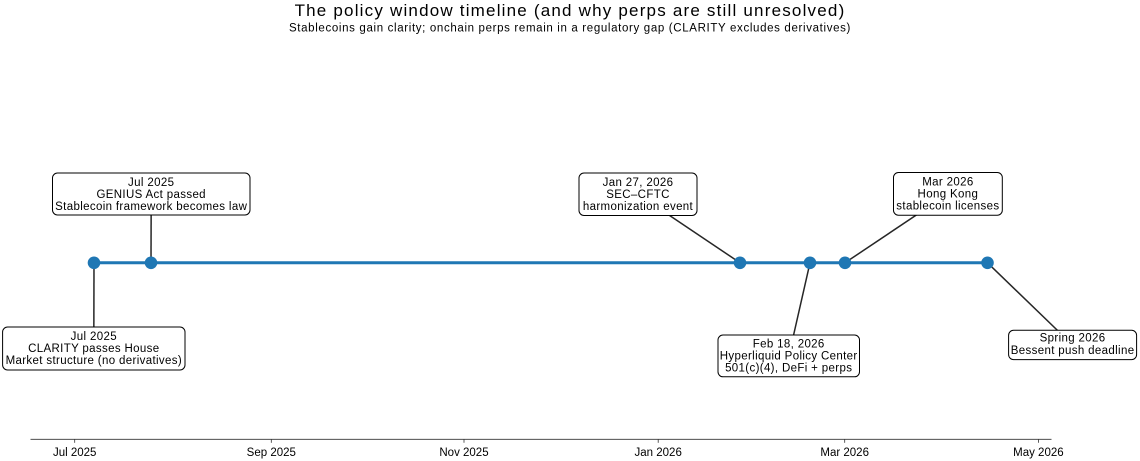  Describe the element at coordinates (94, 361) in the screenshot. I see `svg-text:Market structure (no derivativ: Market structure (no derivatives)` at that location.